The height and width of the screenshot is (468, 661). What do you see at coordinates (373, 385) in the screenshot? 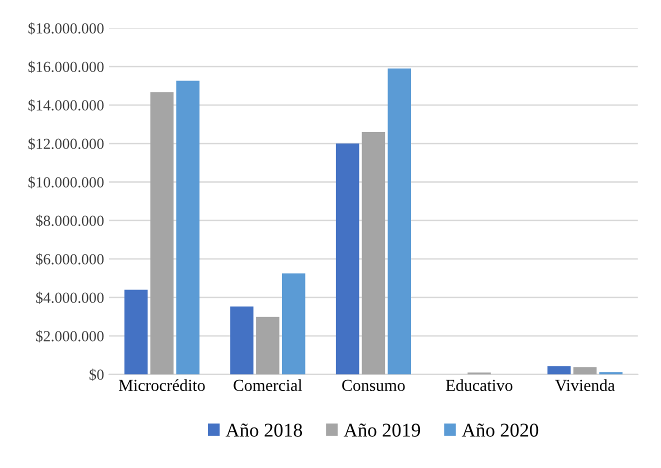
I see `x-tick-label: Consumo` at bounding box center [373, 385].